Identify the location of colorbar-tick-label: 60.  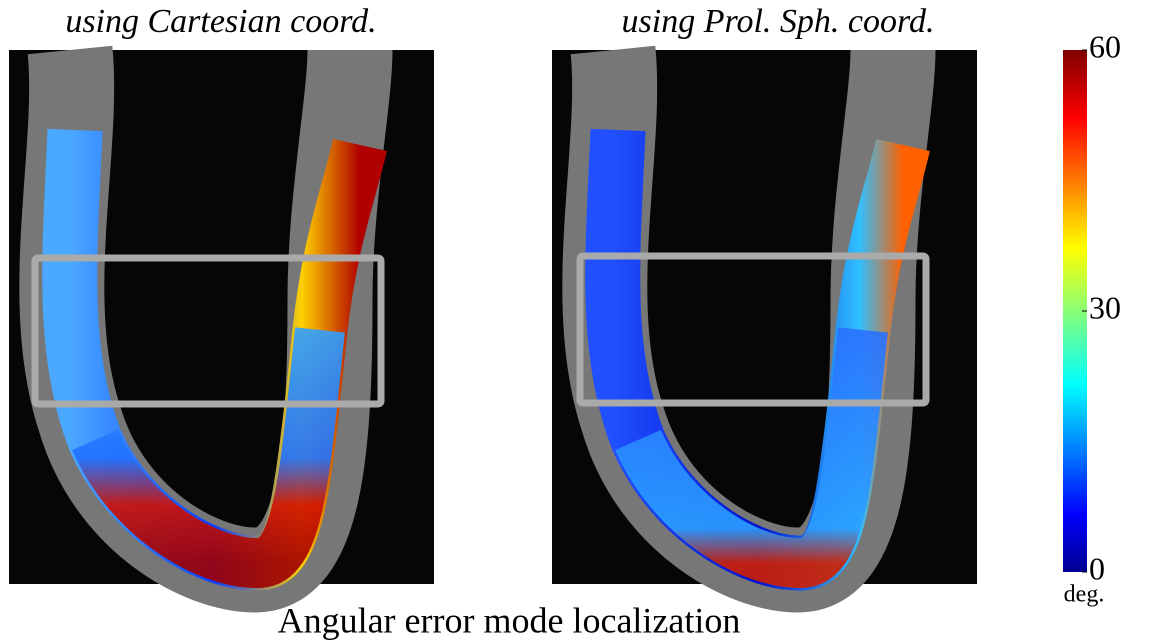
(1105, 46).